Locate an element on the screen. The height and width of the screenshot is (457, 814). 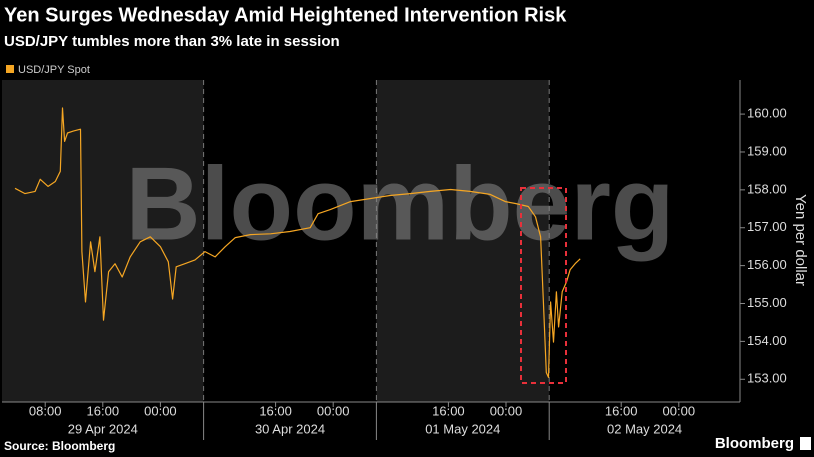
source: Source: Bloomberg is located at coordinates (59, 446).